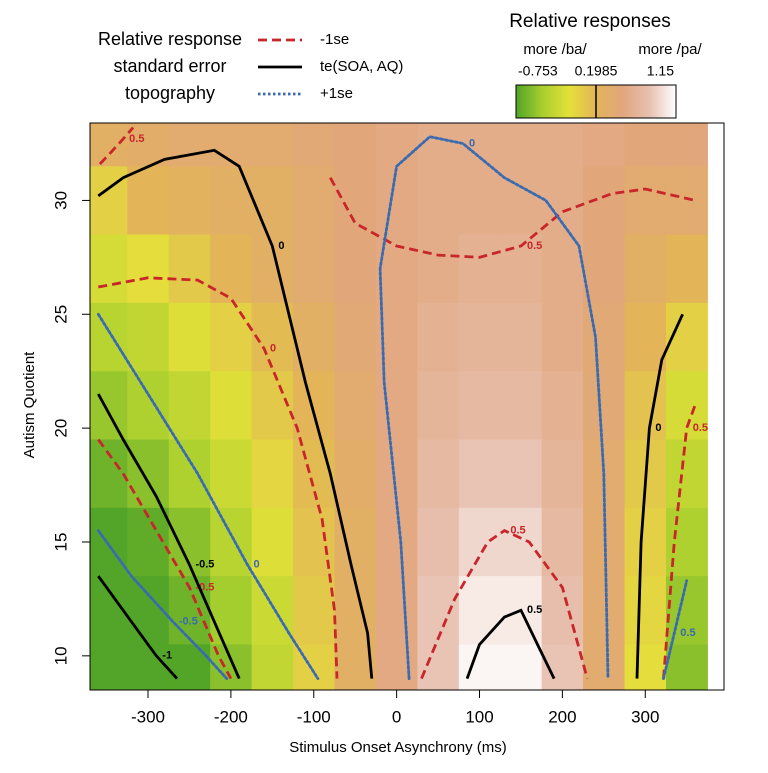 The height and width of the screenshot is (773, 768). Describe the element at coordinates (60, 655) in the screenshot. I see `y-tick-label: 10` at that location.